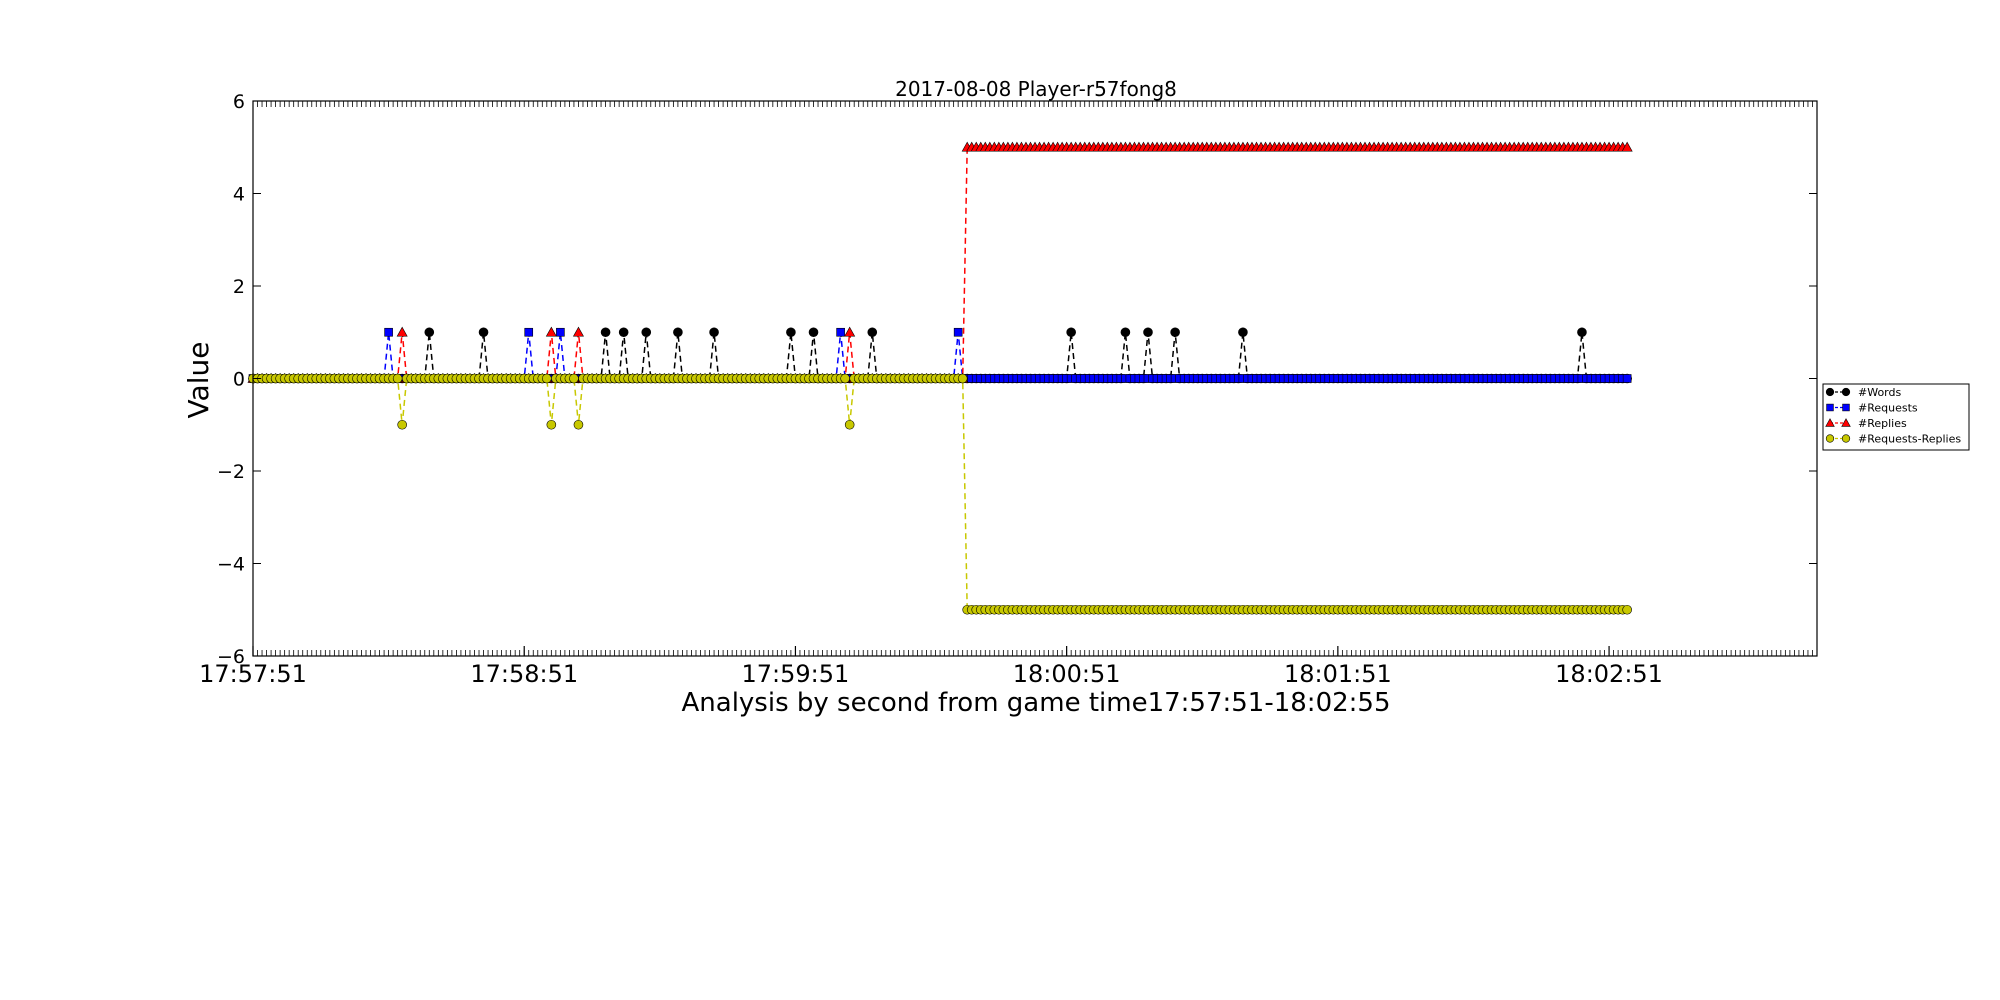  Describe the element at coordinates (1888, 408) in the screenshot. I see `legend-label: #Requests` at that location.